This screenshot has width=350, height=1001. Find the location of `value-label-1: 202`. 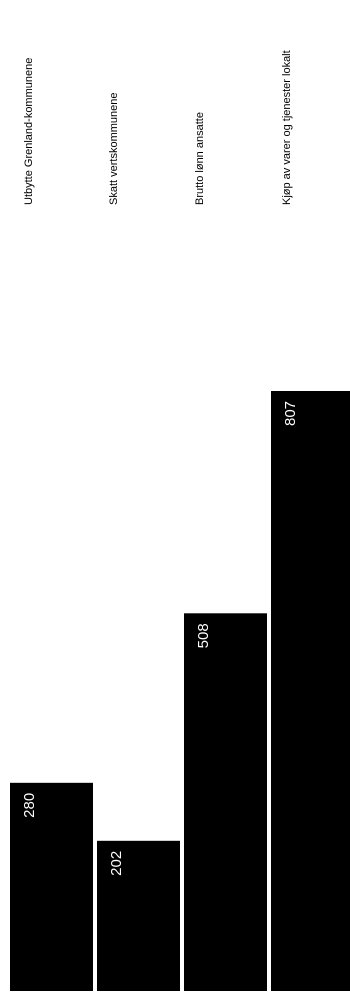

value-label-1: 202 is located at coordinates (116, 863).